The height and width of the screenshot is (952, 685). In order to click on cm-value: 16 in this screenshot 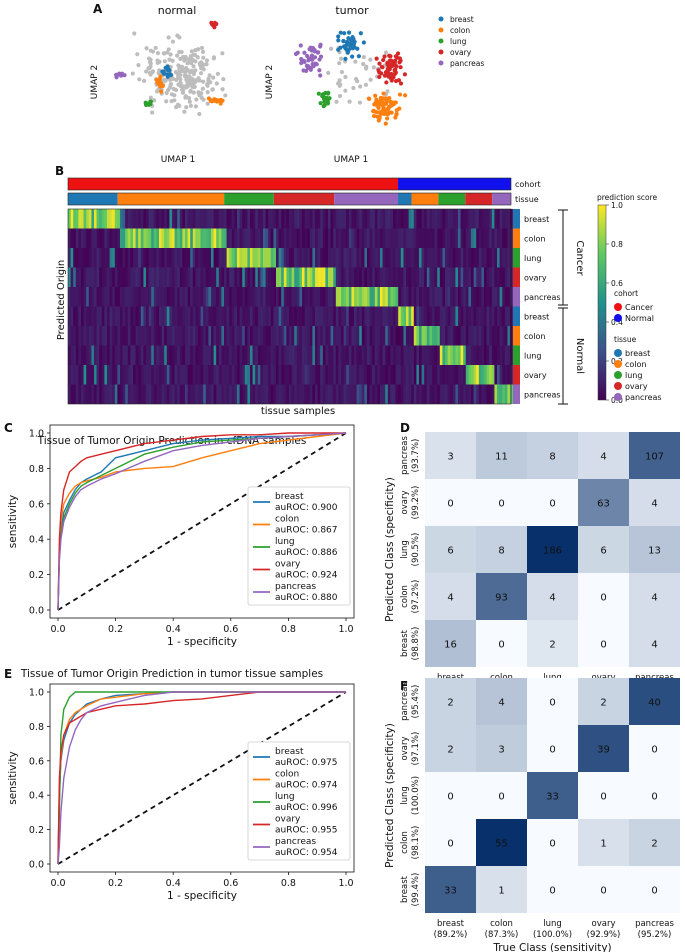, I will do `click(450, 645)`.